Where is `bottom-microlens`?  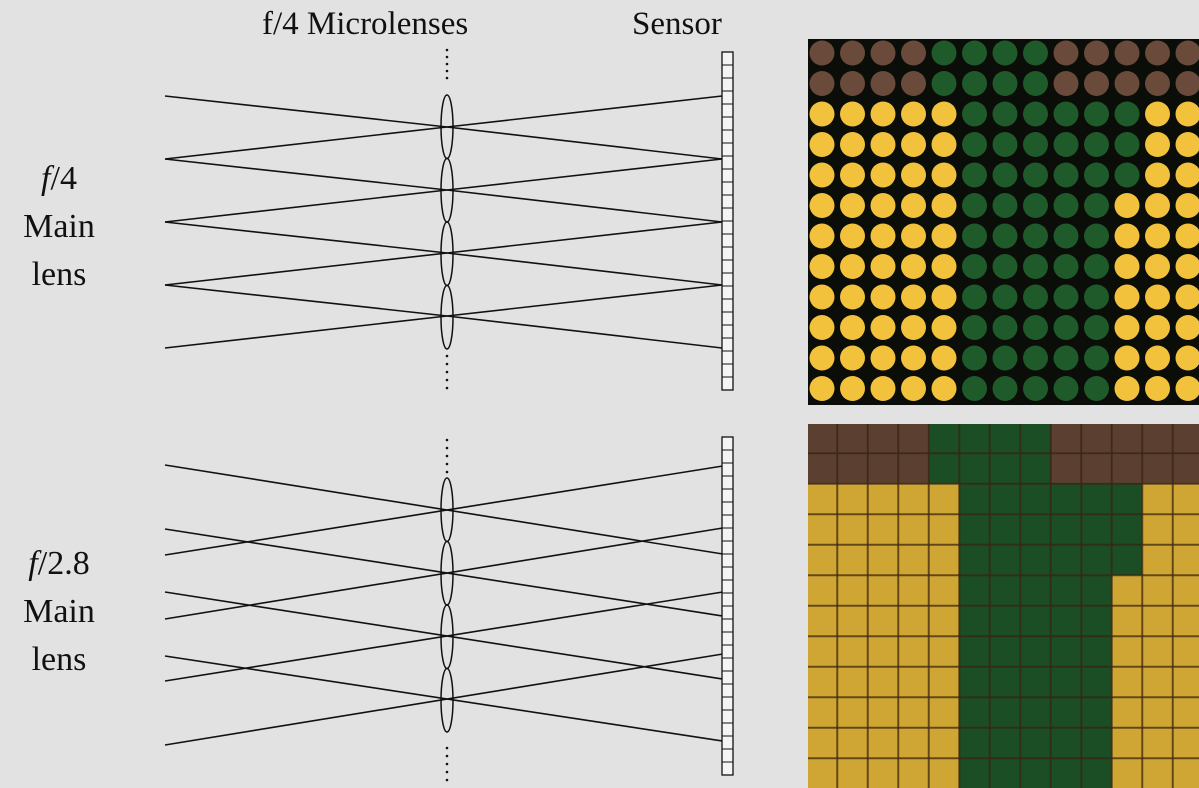
bottom-microlens is located at coordinates (447, 700).